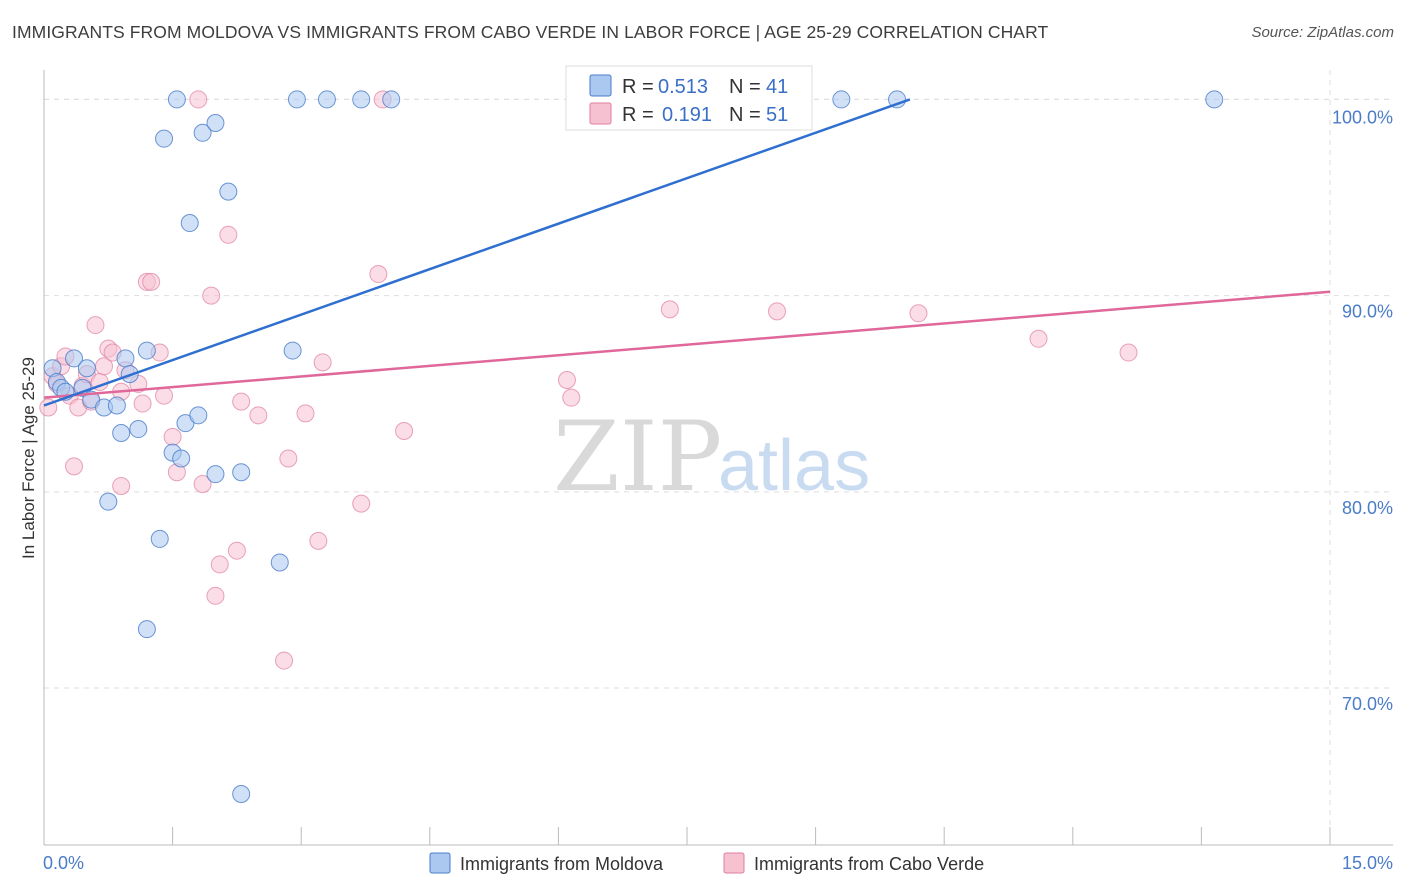  Describe the element at coordinates (562, 864) in the screenshot. I see `bottom-legend-label-moldova: Immigrants from Moldova` at that location.